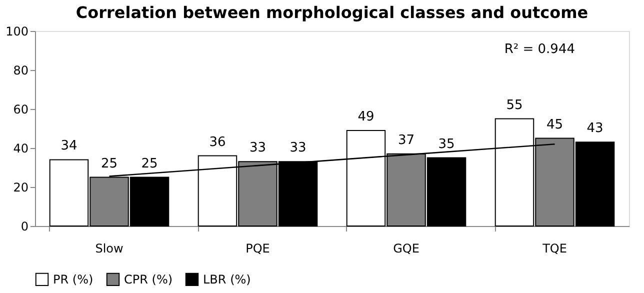  What do you see at coordinates (20, 149) in the screenshot?
I see `y-tick-label: 40` at bounding box center [20, 149].